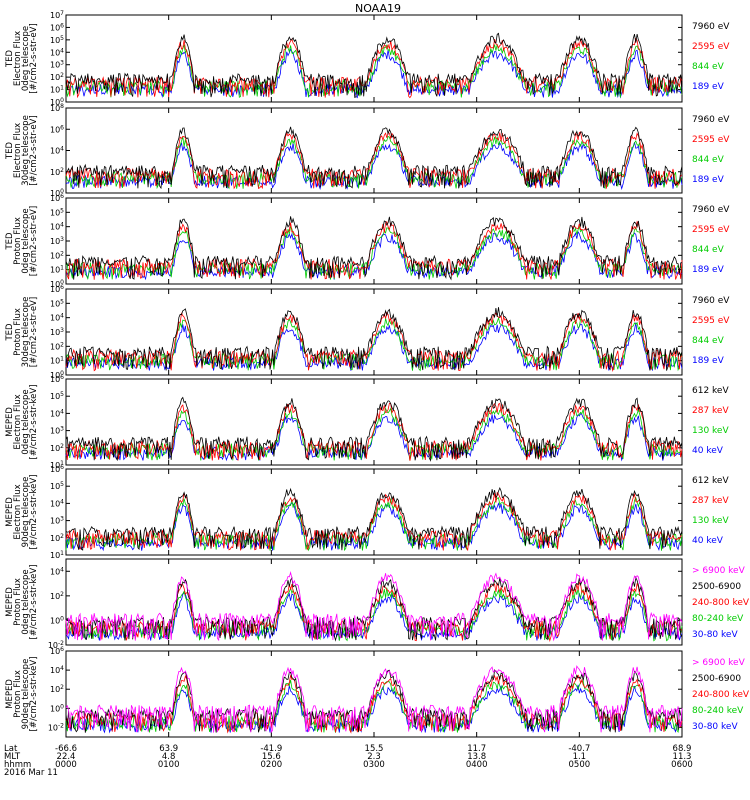 The height and width of the screenshot is (800, 750). I want to click on footer-tick-label: 0300, so click(374, 765).